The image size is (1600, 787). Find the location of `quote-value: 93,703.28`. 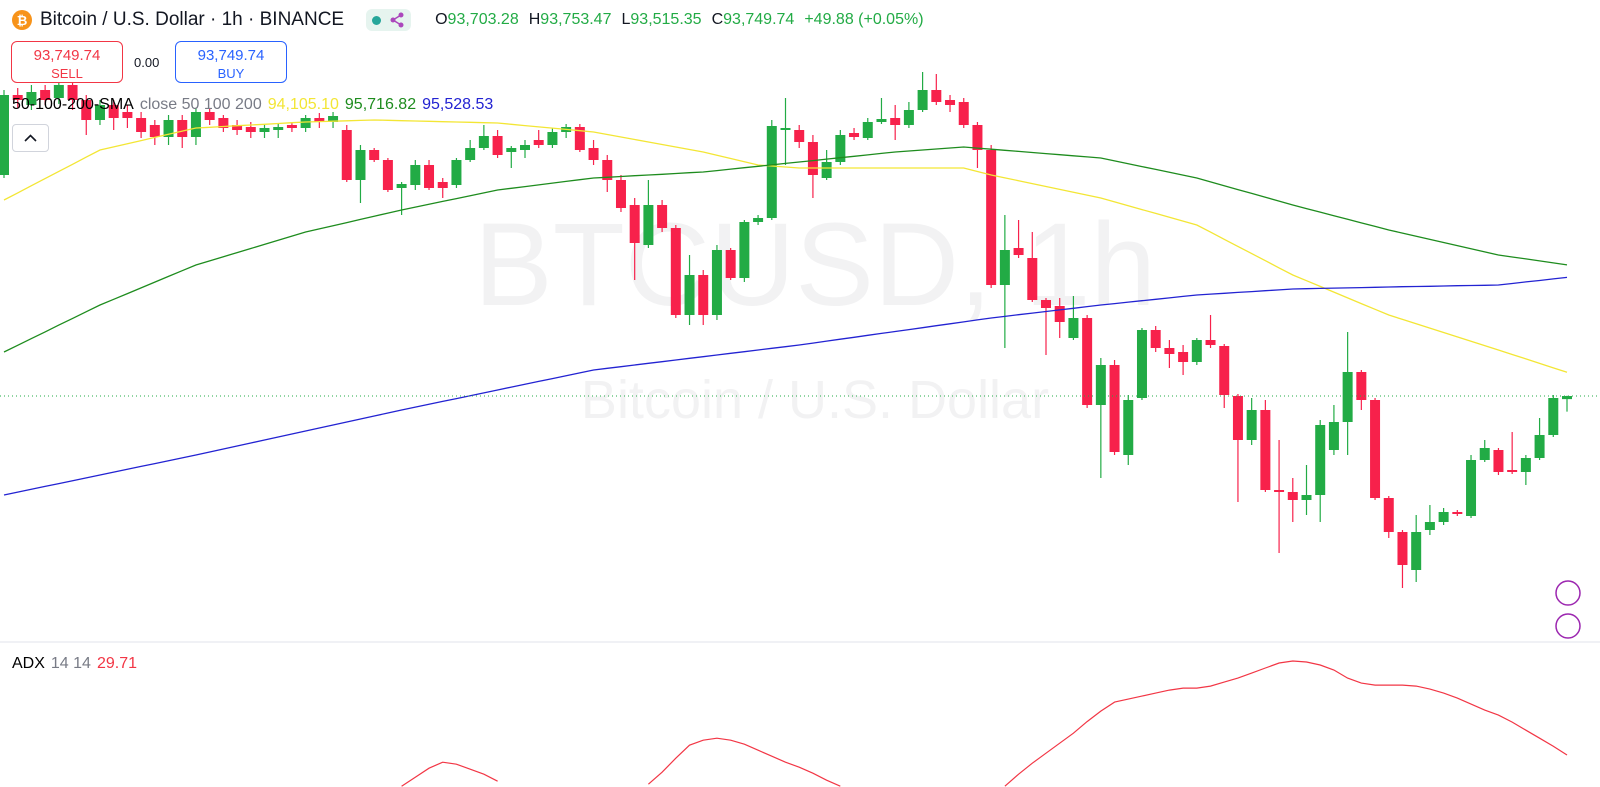

quote-value: 93,703.28 is located at coordinates (483, 19).